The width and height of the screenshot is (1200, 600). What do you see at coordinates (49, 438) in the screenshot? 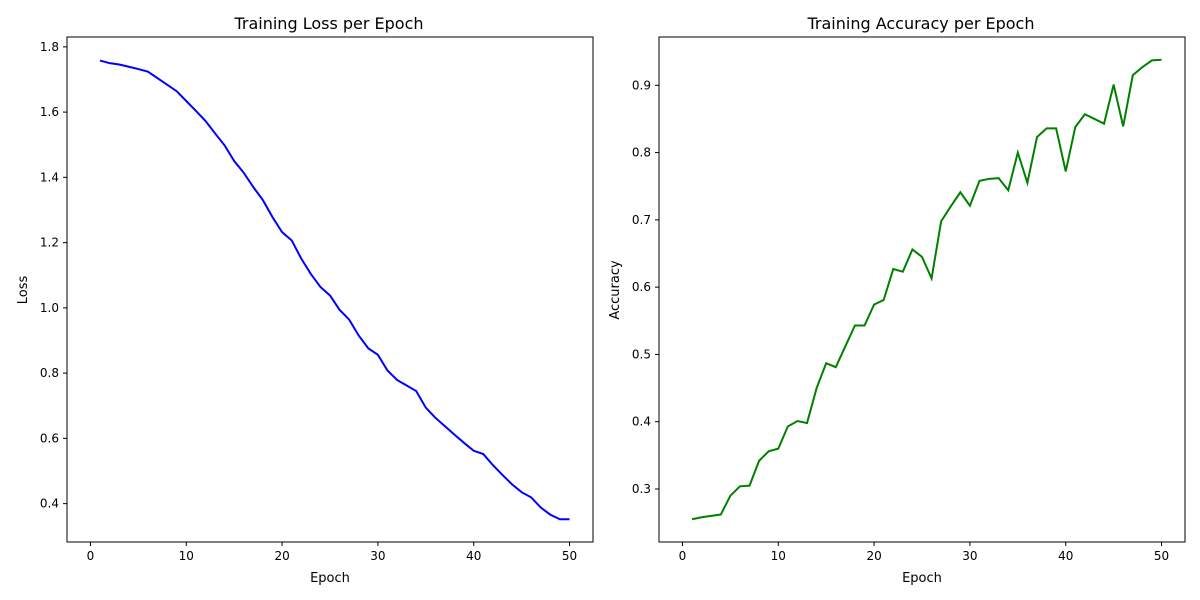
I see `loss-y-tick-label: 0.6` at bounding box center [49, 438].